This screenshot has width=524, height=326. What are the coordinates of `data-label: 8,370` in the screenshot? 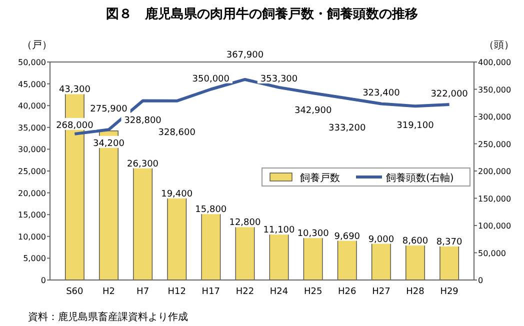 It's located at (449, 243).